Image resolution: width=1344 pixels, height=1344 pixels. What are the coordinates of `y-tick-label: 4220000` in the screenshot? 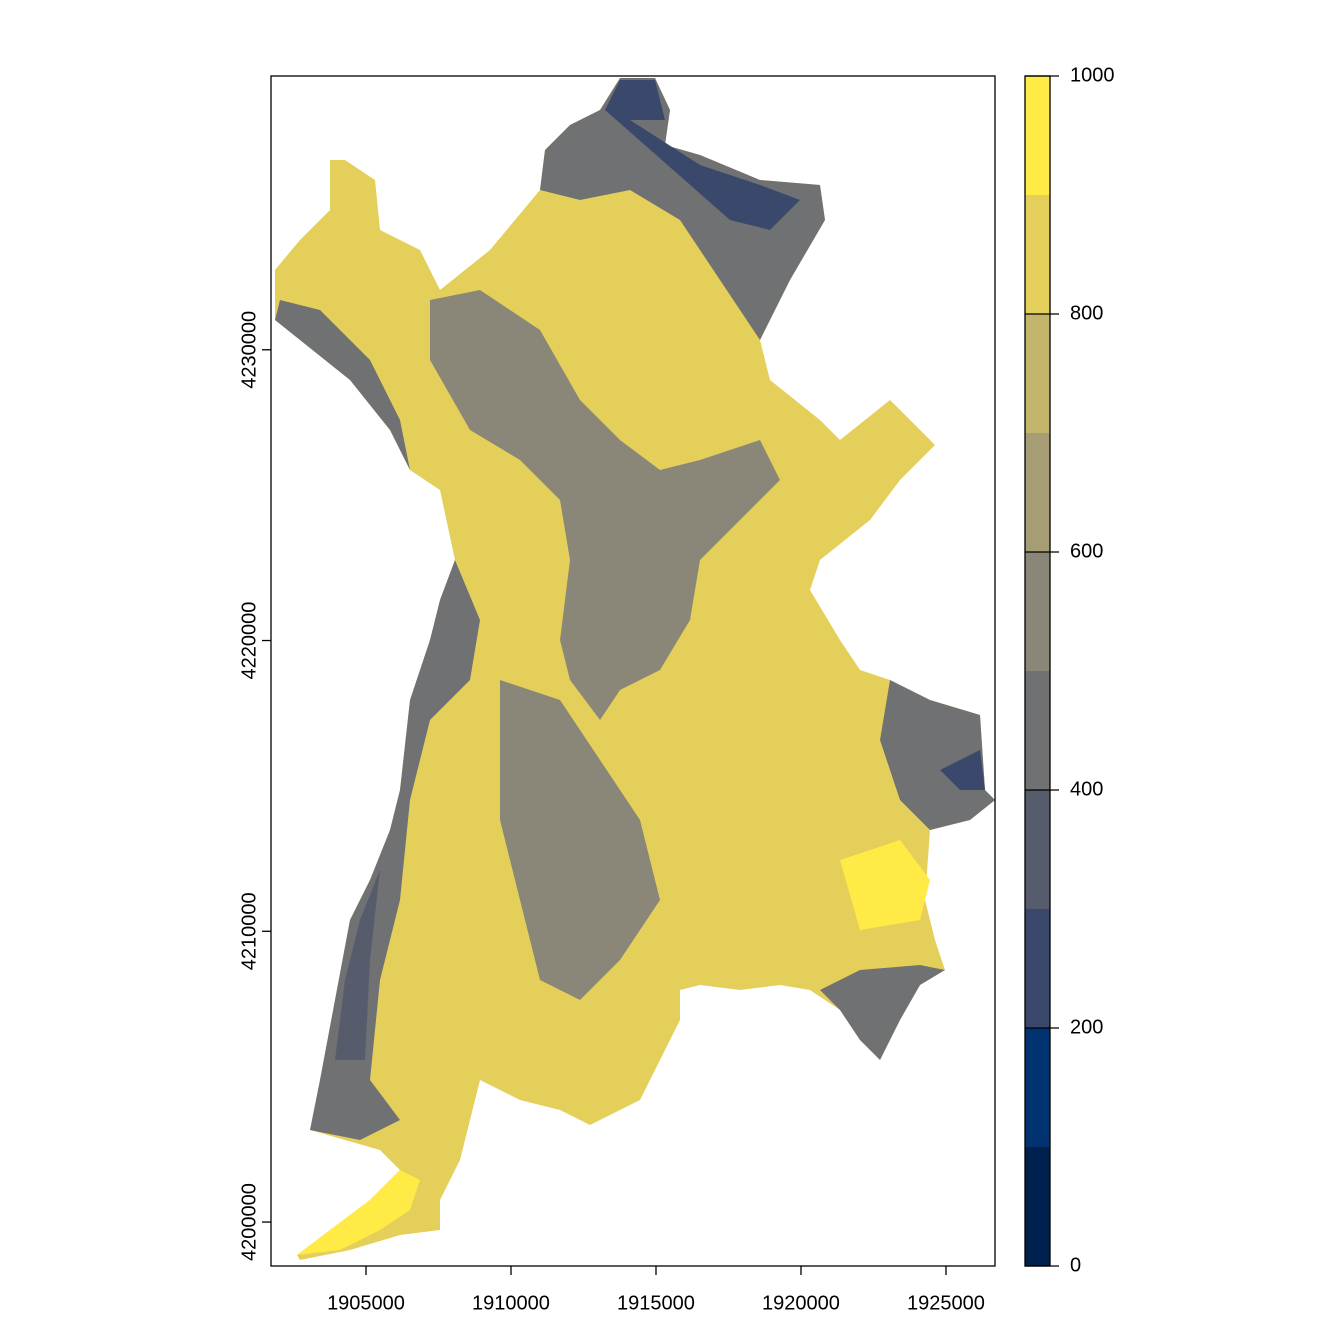 It's located at (249, 641).